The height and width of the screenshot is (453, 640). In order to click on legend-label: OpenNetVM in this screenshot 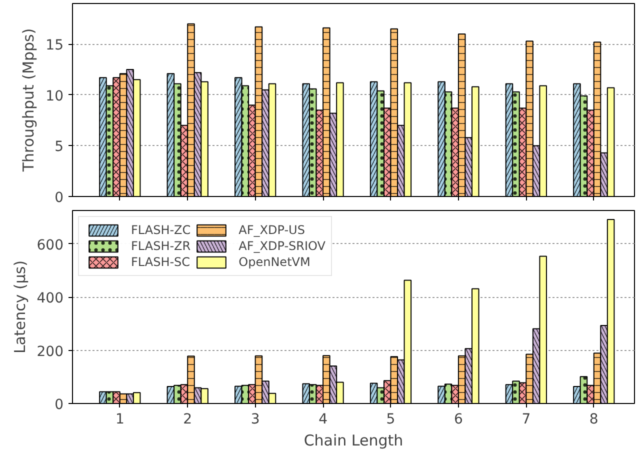, I will do `click(274, 262)`.